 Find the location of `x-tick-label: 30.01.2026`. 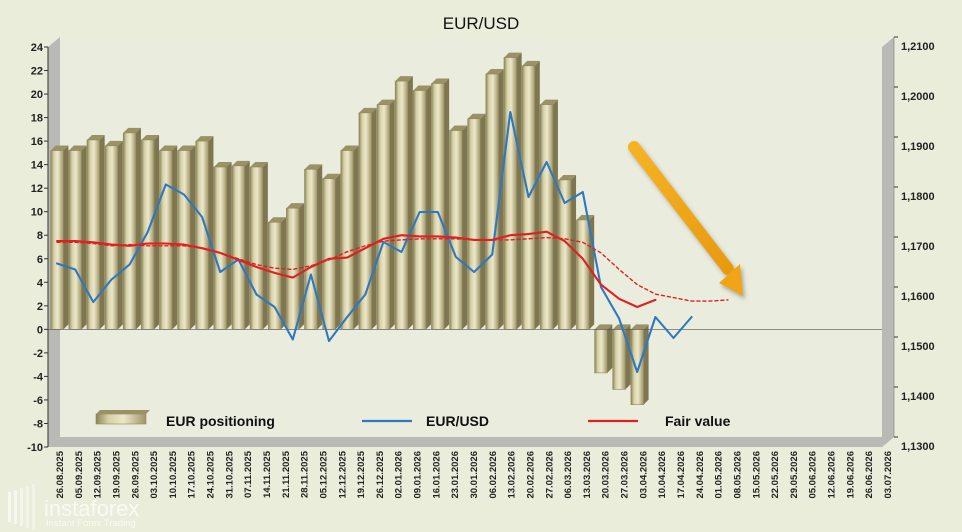

x-tick-label: 30.01.2026 is located at coordinates (474, 475).